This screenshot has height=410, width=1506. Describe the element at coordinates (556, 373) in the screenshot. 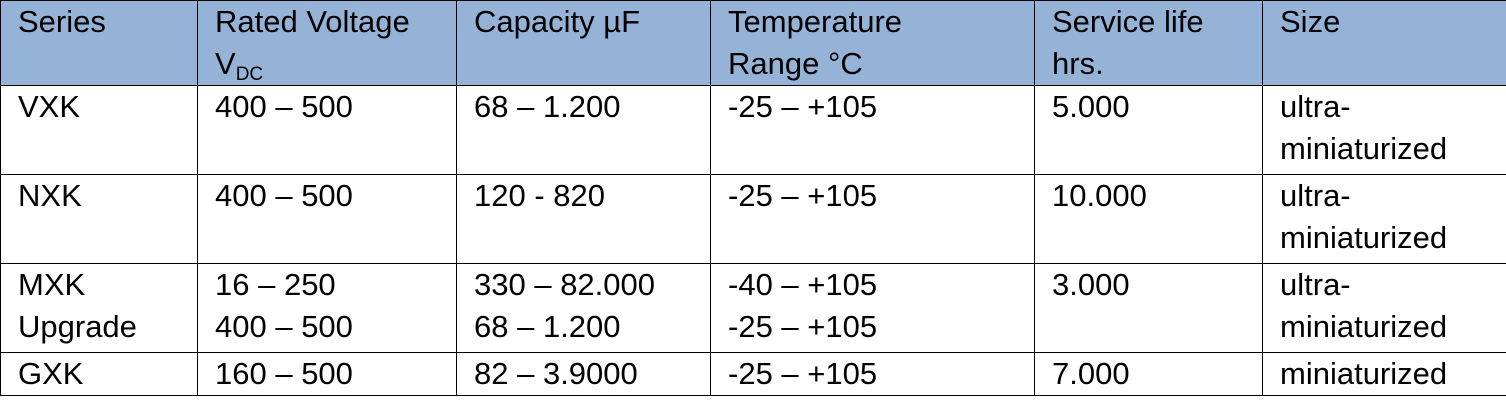

I see `capacity-value: 82 – 3.9000` at that location.